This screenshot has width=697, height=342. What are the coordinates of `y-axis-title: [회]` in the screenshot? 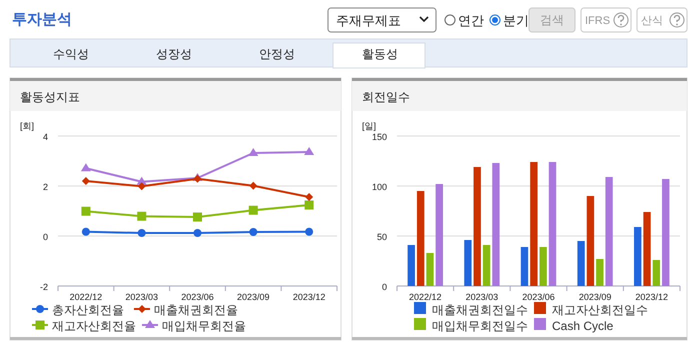 It's located at (27, 126).